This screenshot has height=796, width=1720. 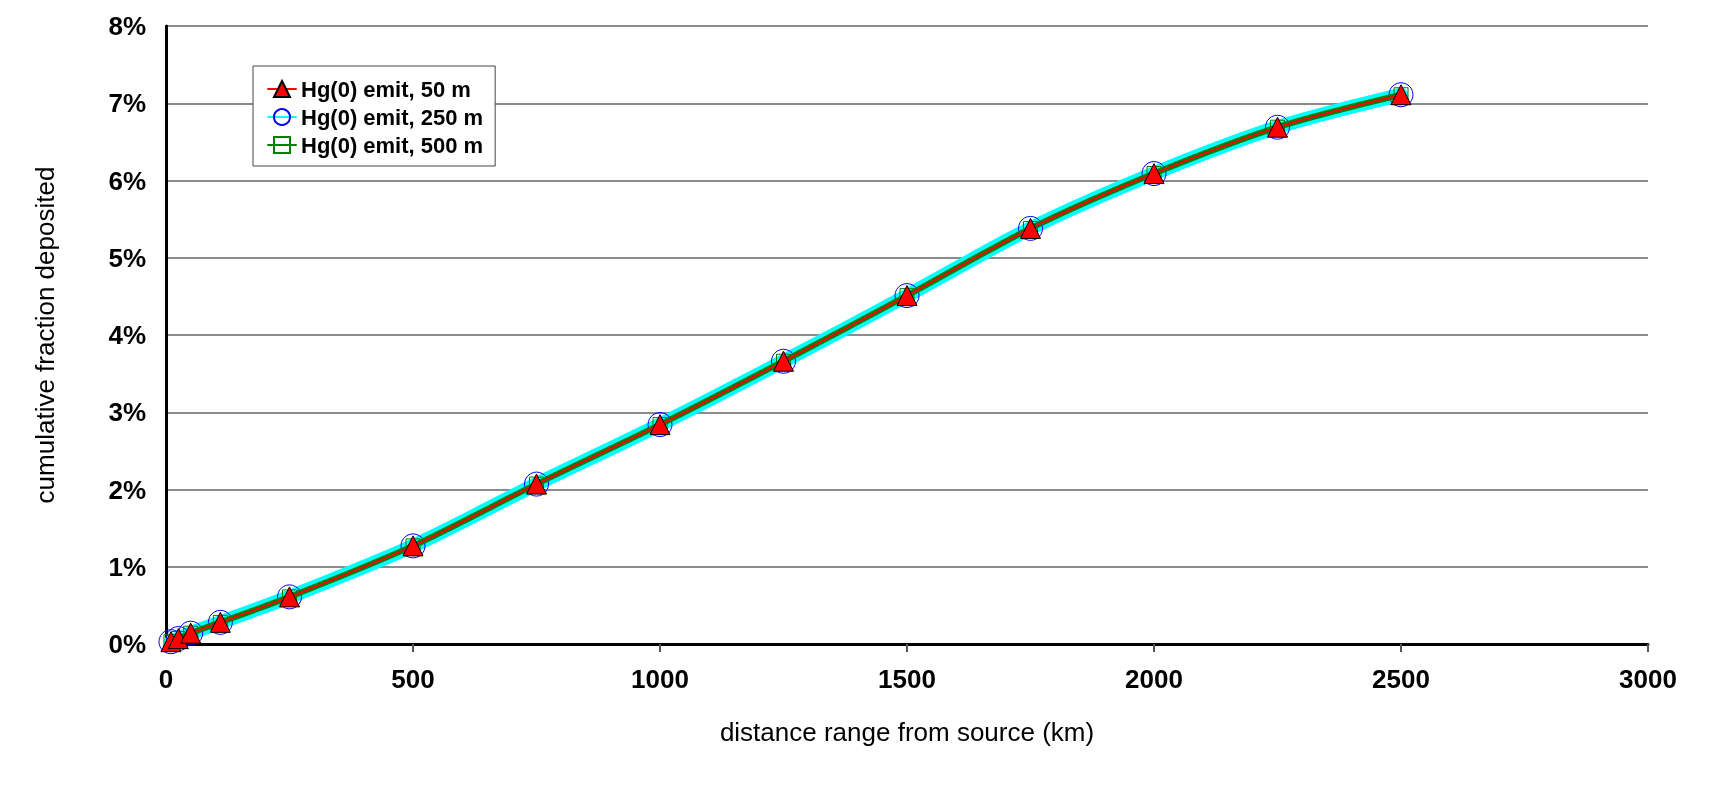 What do you see at coordinates (907, 732) in the screenshot?
I see `x-axis-title: distance range from source (km)` at bounding box center [907, 732].